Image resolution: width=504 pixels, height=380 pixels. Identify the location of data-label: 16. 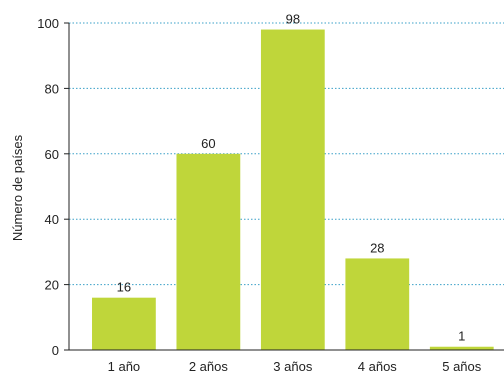
(124, 287).